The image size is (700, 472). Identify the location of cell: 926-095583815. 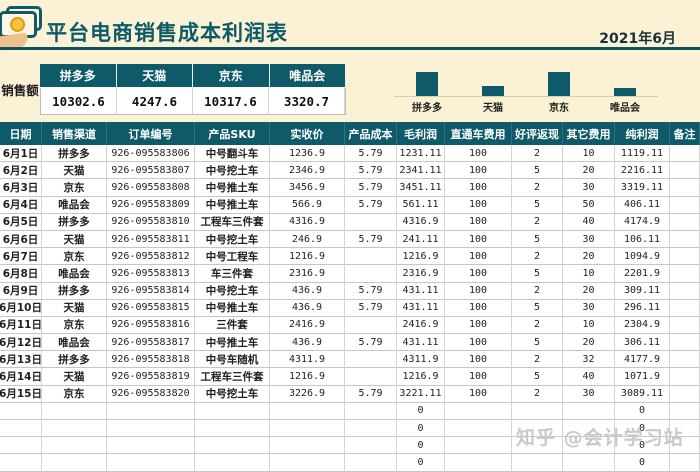
(151, 308).